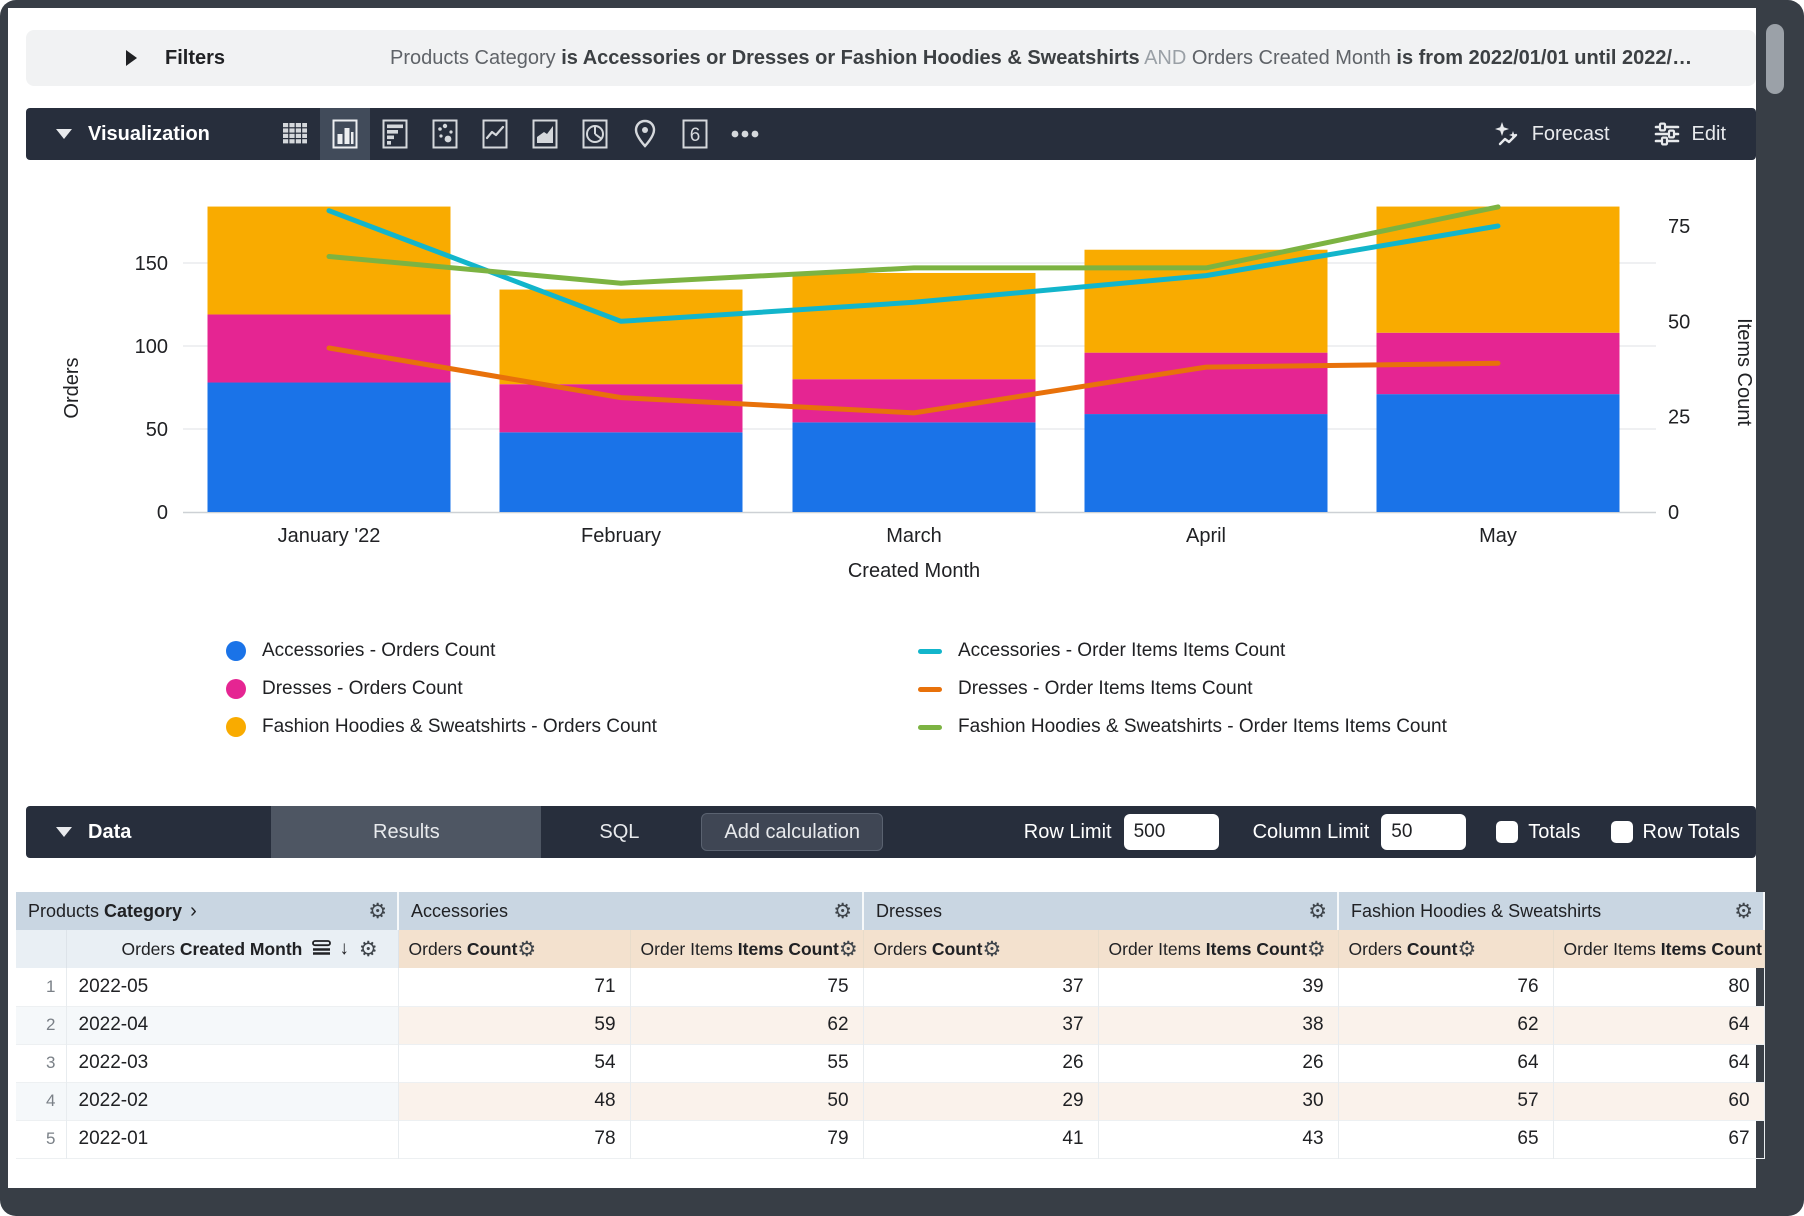 The width and height of the screenshot is (1804, 1216). I want to click on measure-group-header: Fashion Hoodies & Sweatshirts ⚙, so click(1550, 911).